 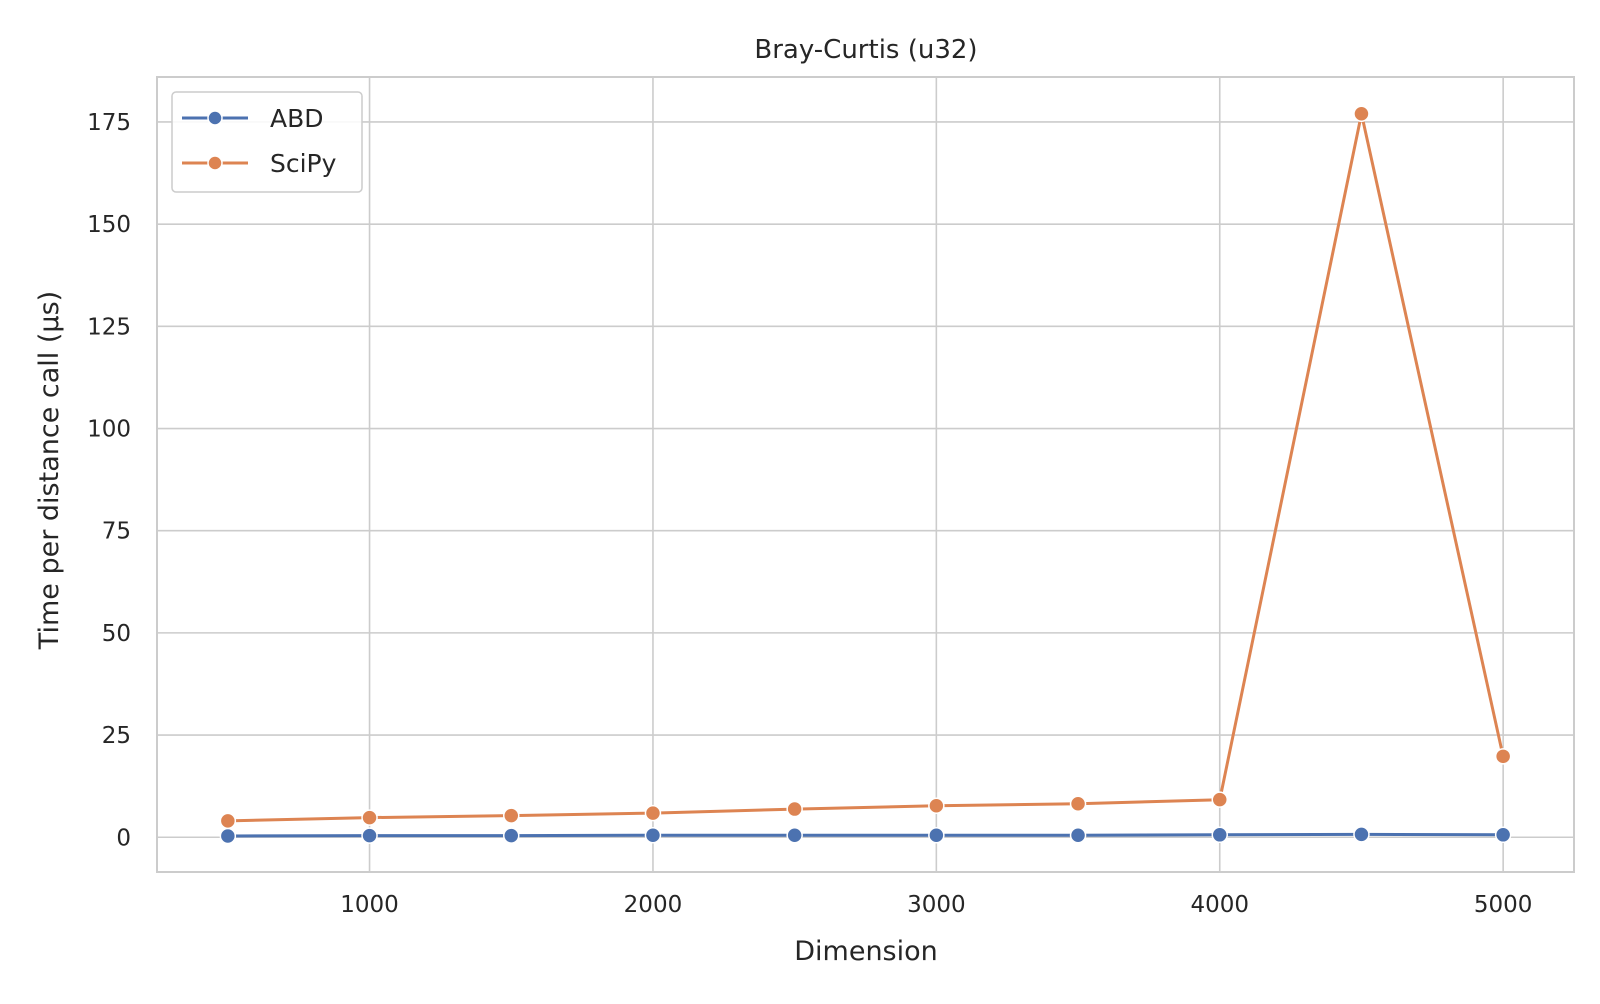 I want to click on series-line-abd, so click(x=865, y=835).